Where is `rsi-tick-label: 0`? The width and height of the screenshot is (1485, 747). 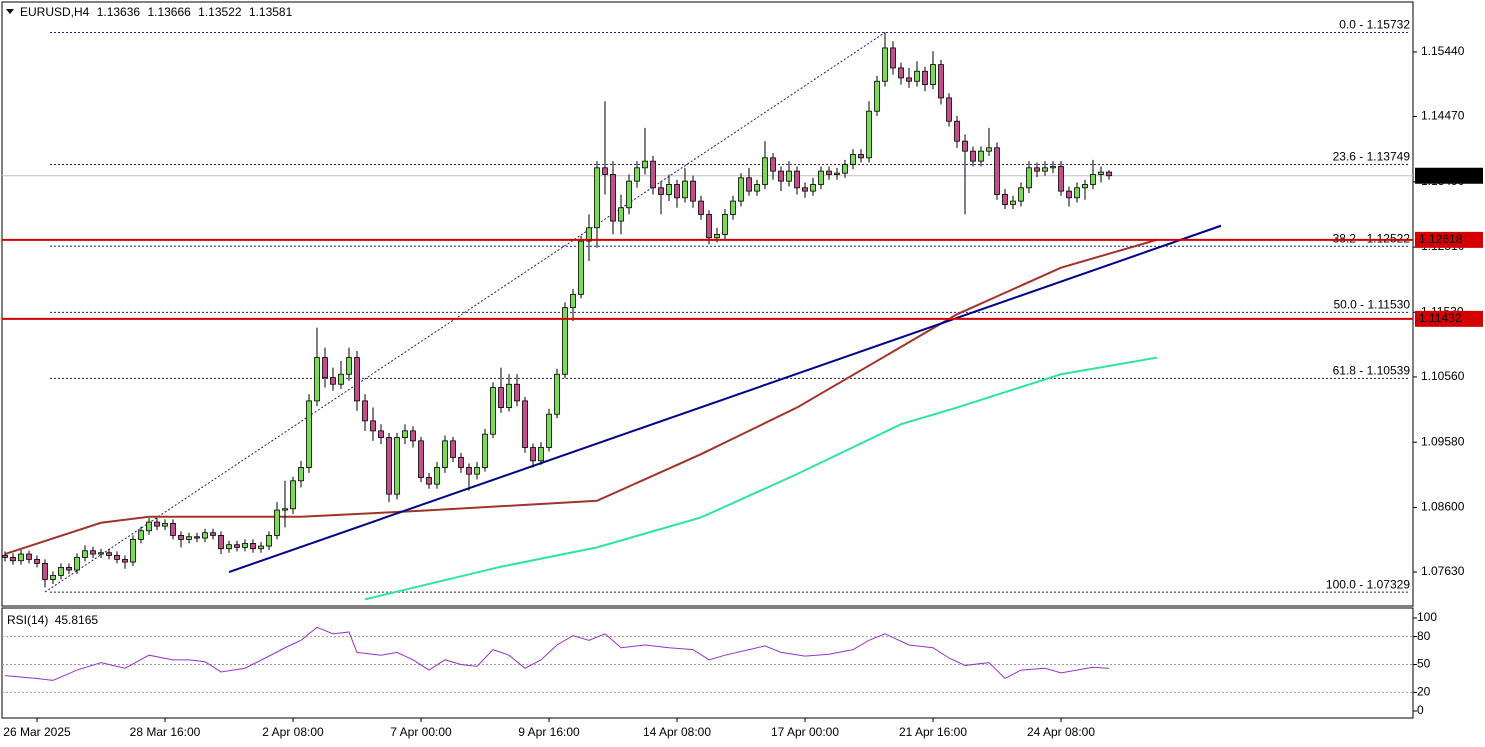
rsi-tick-label: 0 is located at coordinates (1420, 710).